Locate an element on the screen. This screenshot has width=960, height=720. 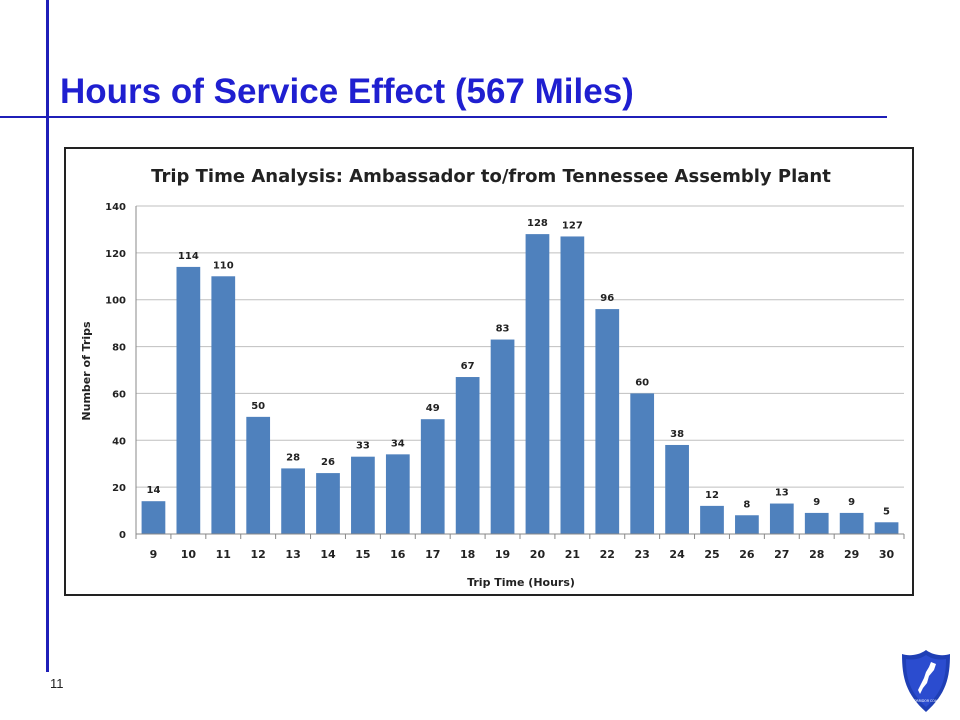
x-axis-label: Trip Time (Hours) is located at coordinates (521, 582).